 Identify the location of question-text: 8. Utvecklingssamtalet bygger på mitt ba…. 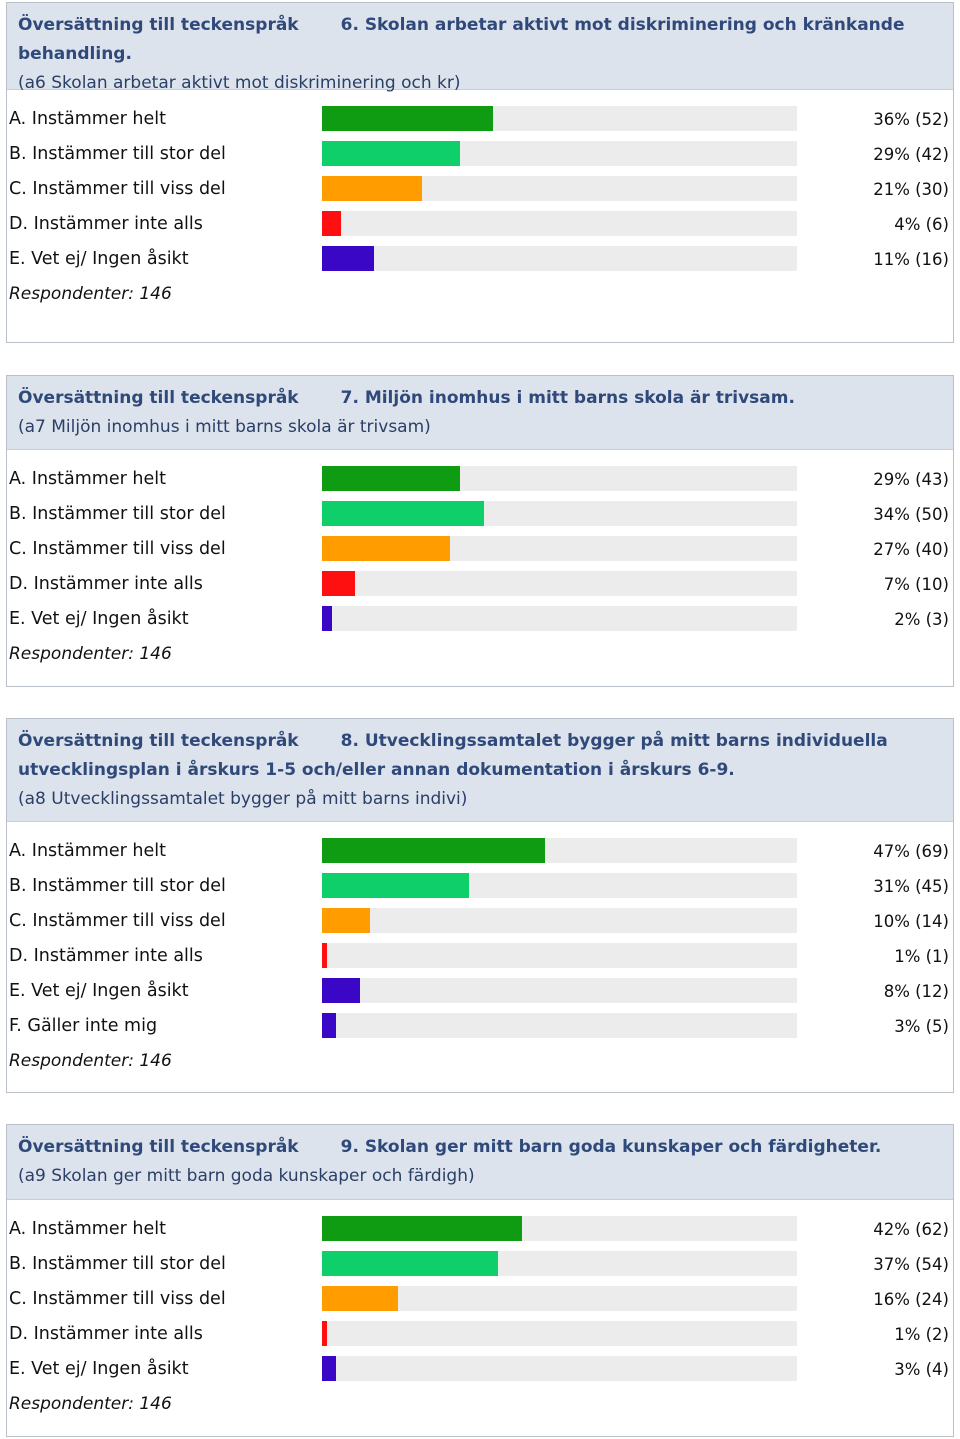
(453, 755).